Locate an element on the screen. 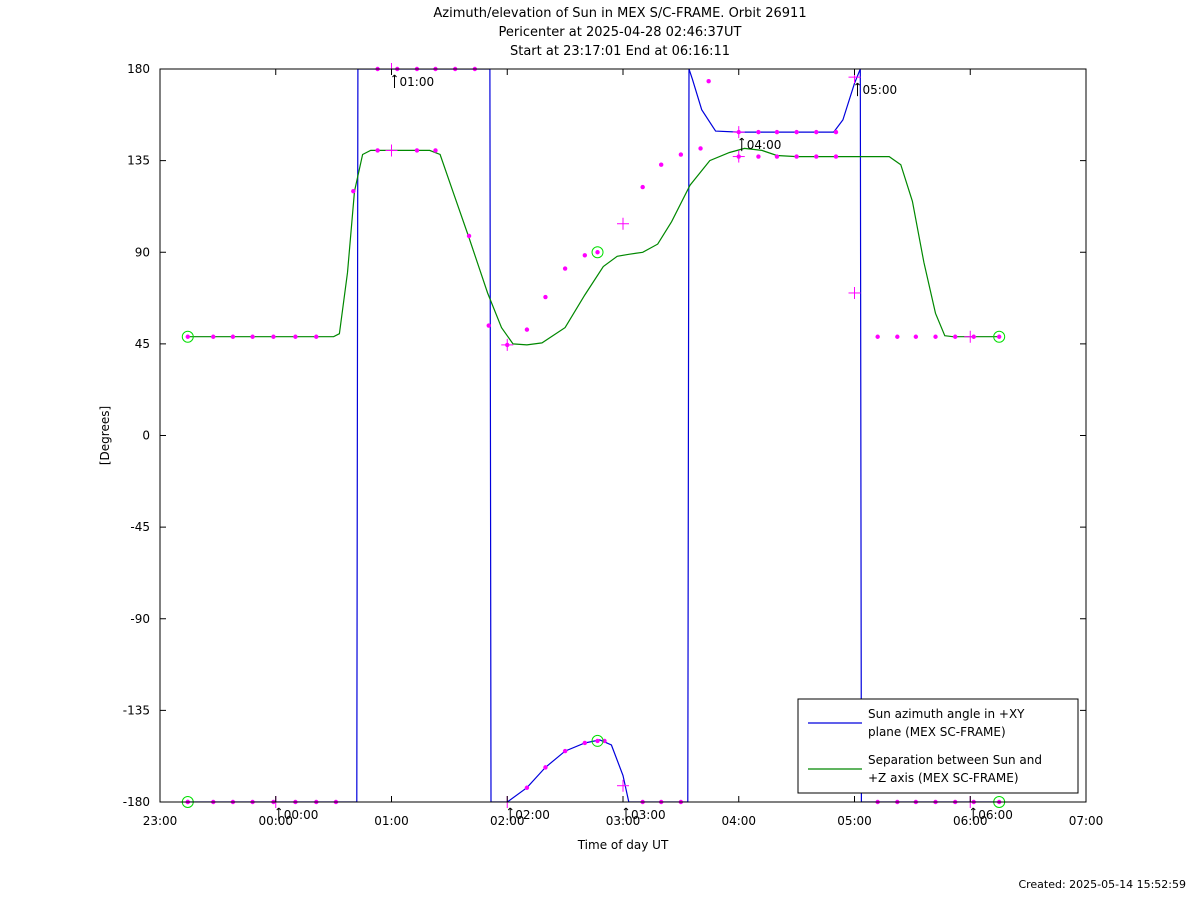 The image size is (1200, 901). created-timestamp: Created: 2025-05-14 15:52:59 is located at coordinates (1102, 884).